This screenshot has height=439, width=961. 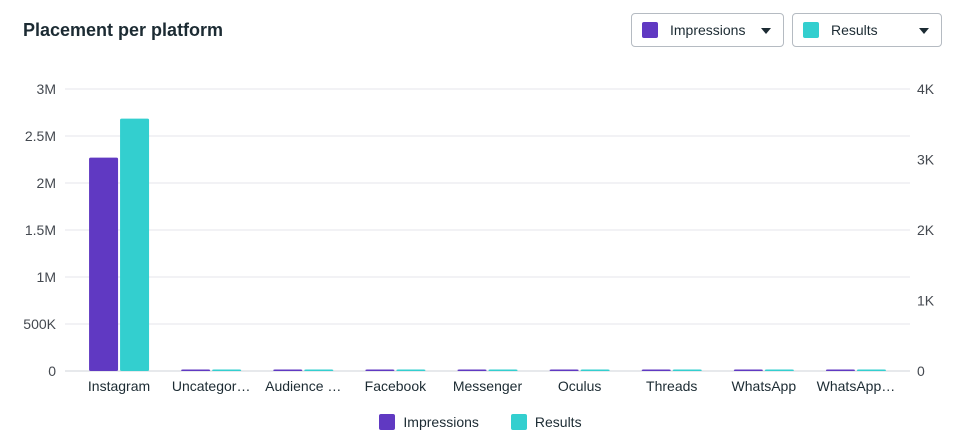 What do you see at coordinates (396, 386) in the screenshot?
I see `x-tick-label: Facebook` at bounding box center [396, 386].